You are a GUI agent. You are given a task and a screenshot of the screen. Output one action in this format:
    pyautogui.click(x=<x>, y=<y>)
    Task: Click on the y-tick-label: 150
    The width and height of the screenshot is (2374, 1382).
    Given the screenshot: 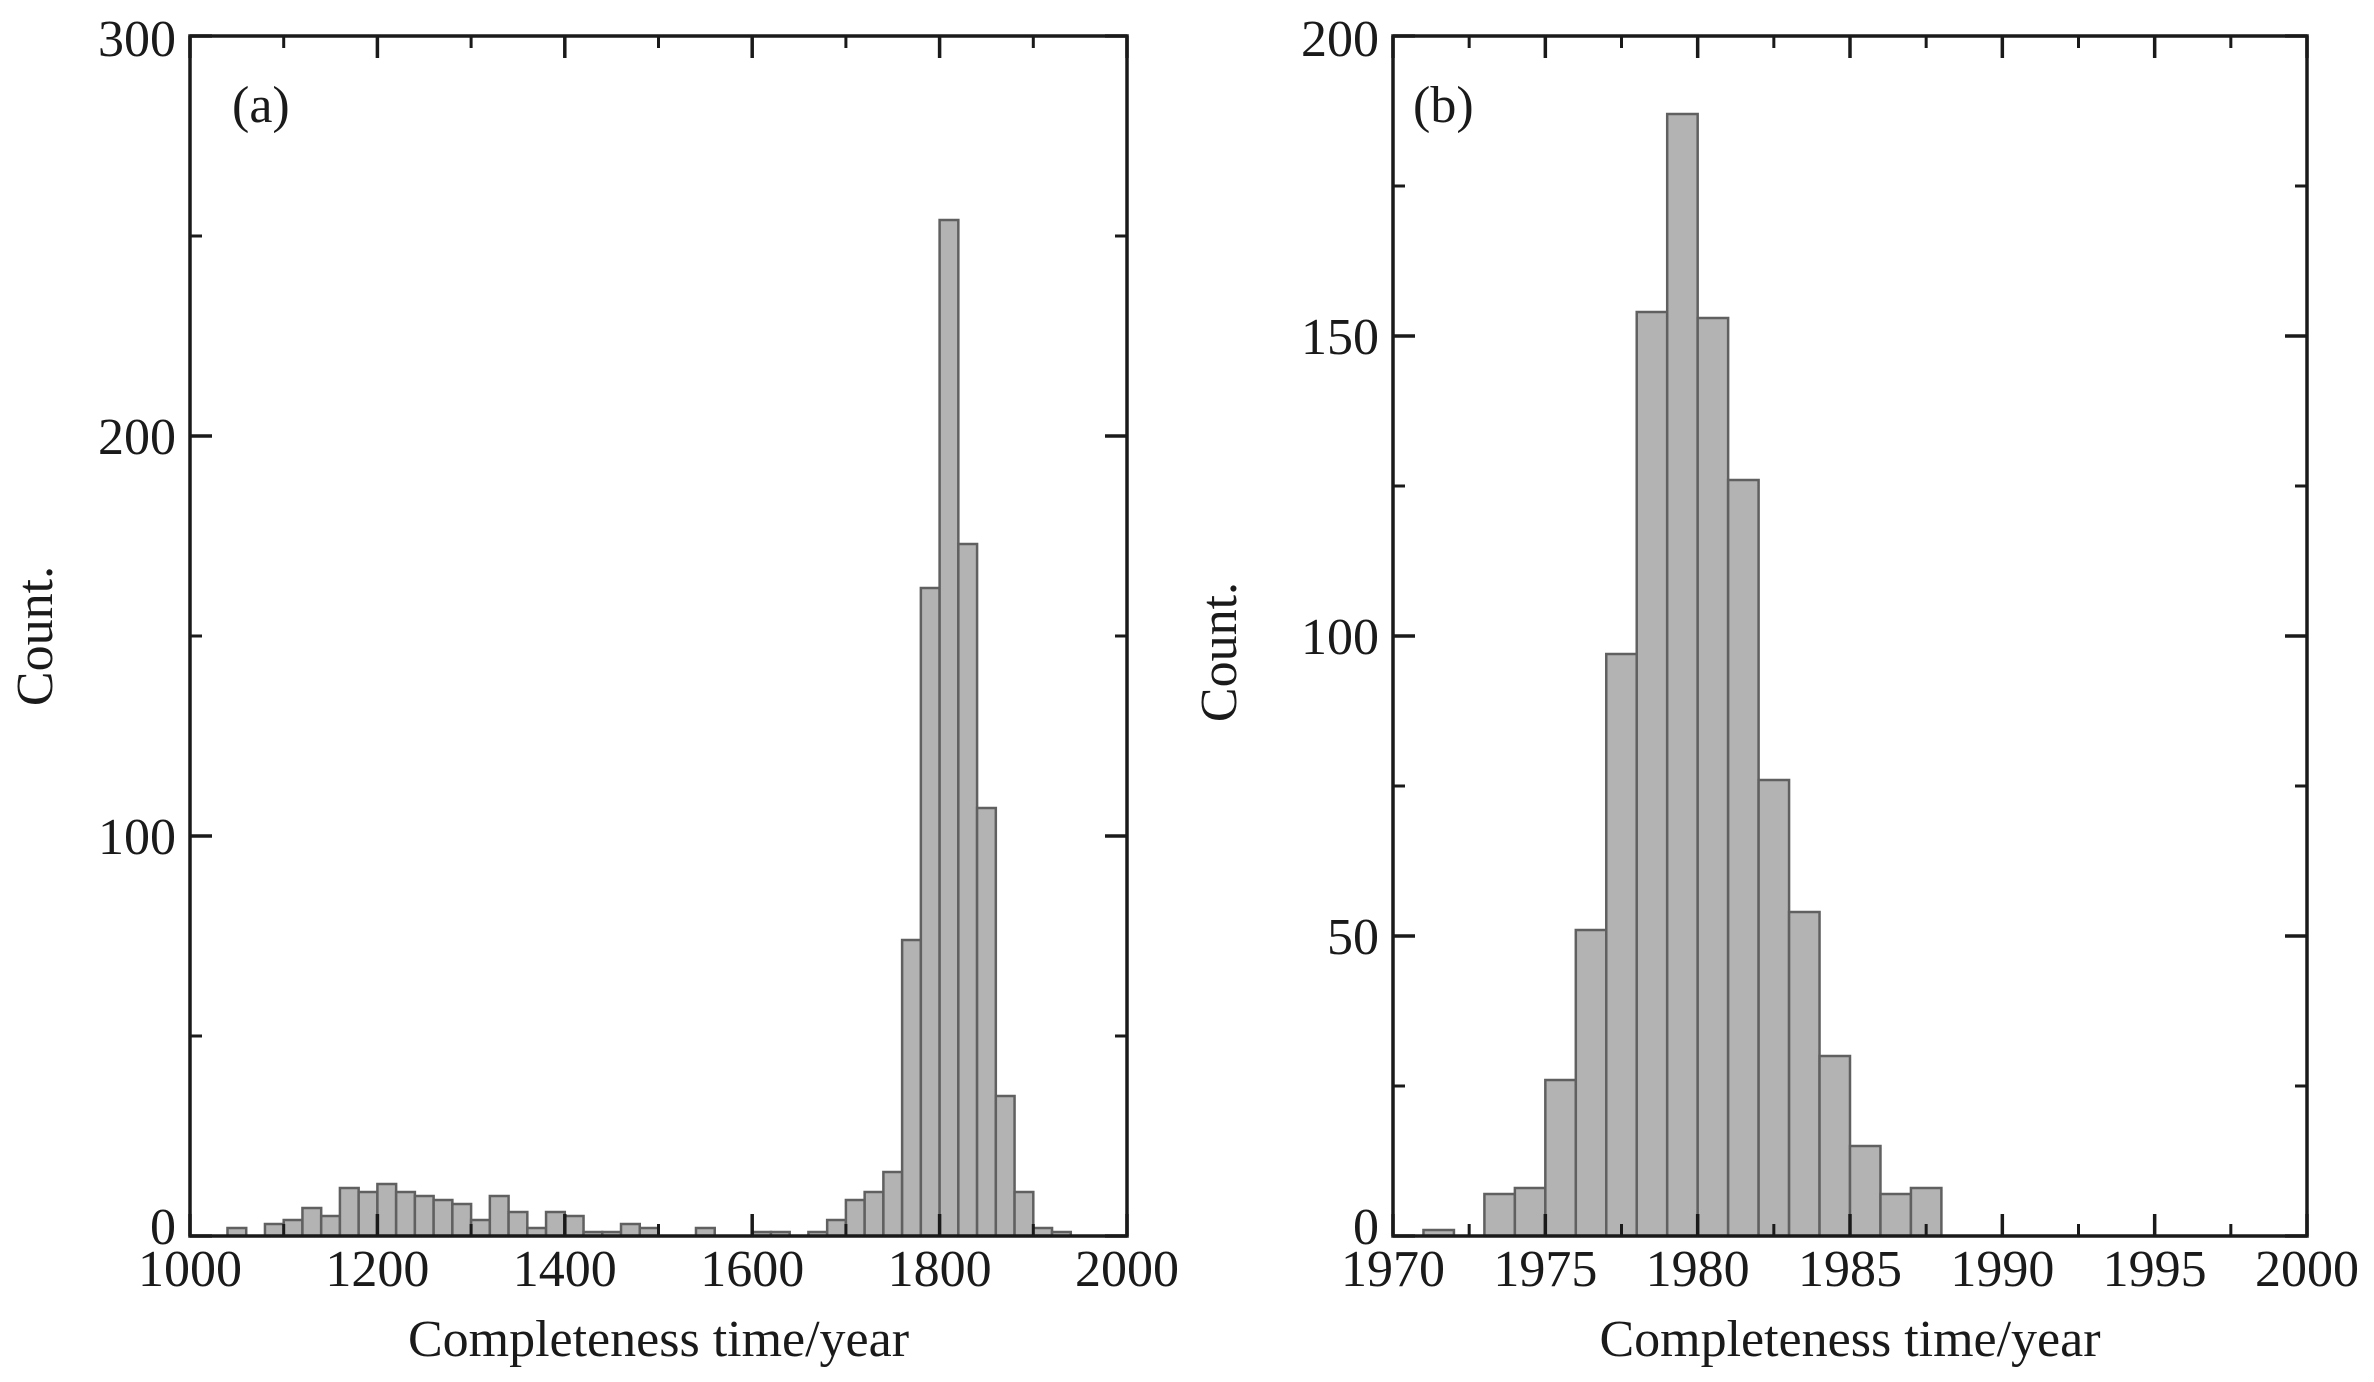 What is the action you would take?
    pyautogui.click(x=1340, y=337)
    